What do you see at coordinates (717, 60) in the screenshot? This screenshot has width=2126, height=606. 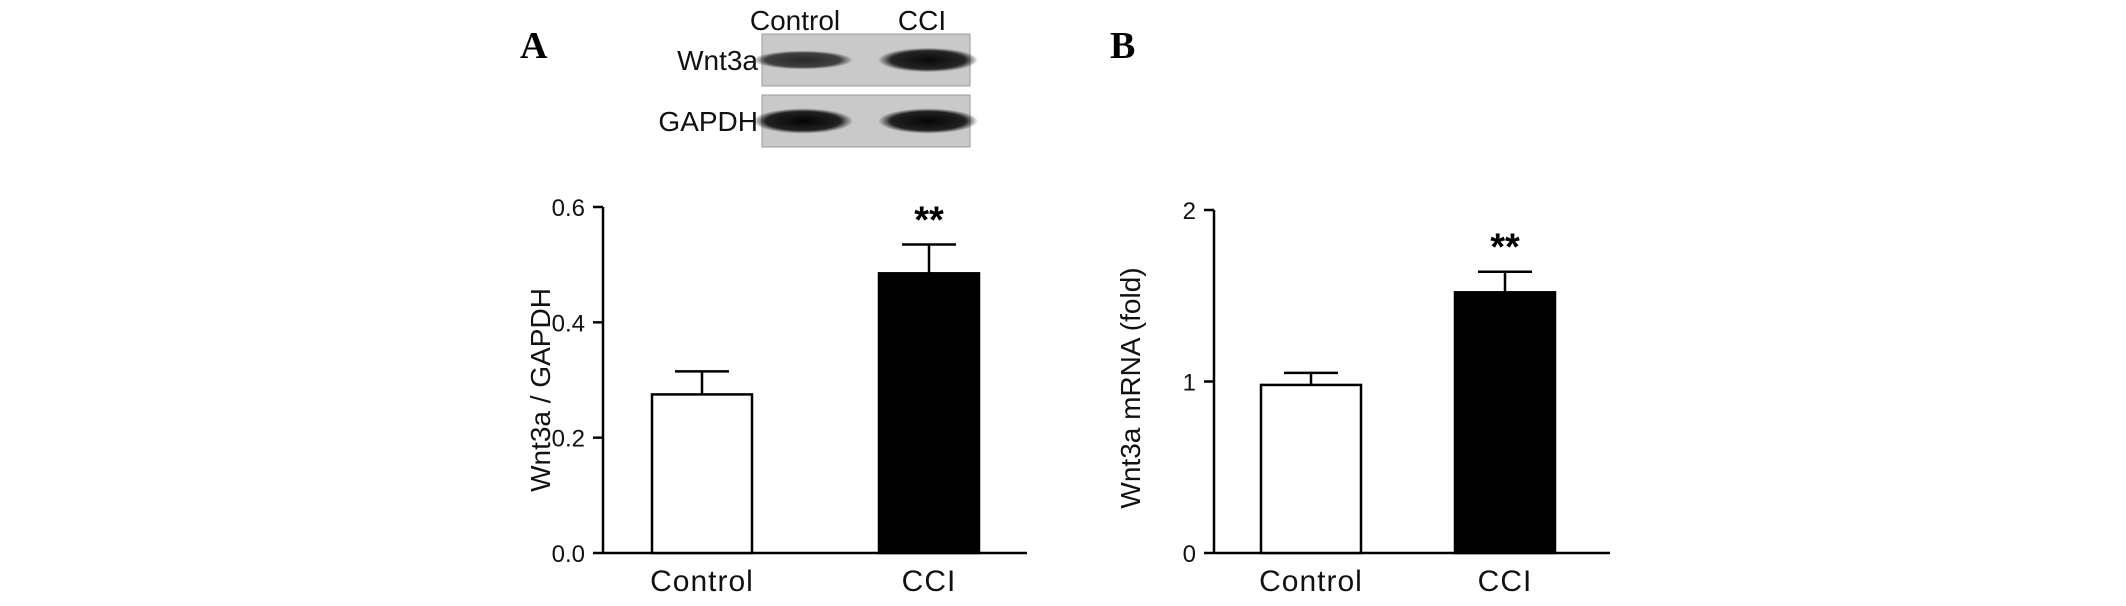 I see `blot-row-label-wnt3a: Wnt3a` at bounding box center [717, 60].